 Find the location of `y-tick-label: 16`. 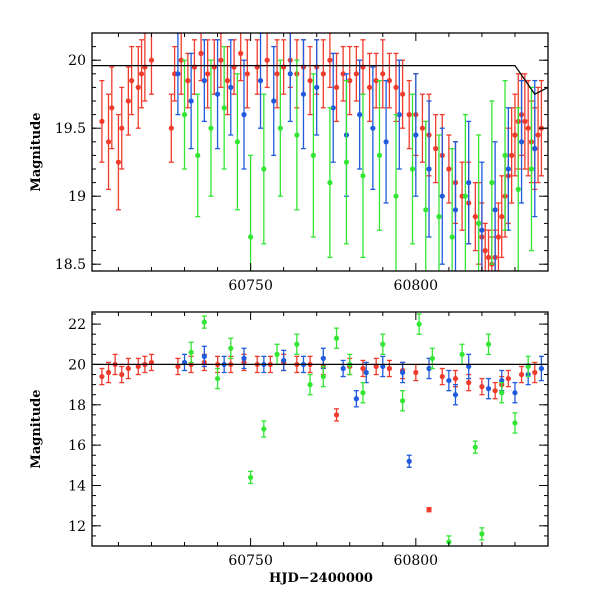

y-tick-label: 16 is located at coordinates (77, 446).